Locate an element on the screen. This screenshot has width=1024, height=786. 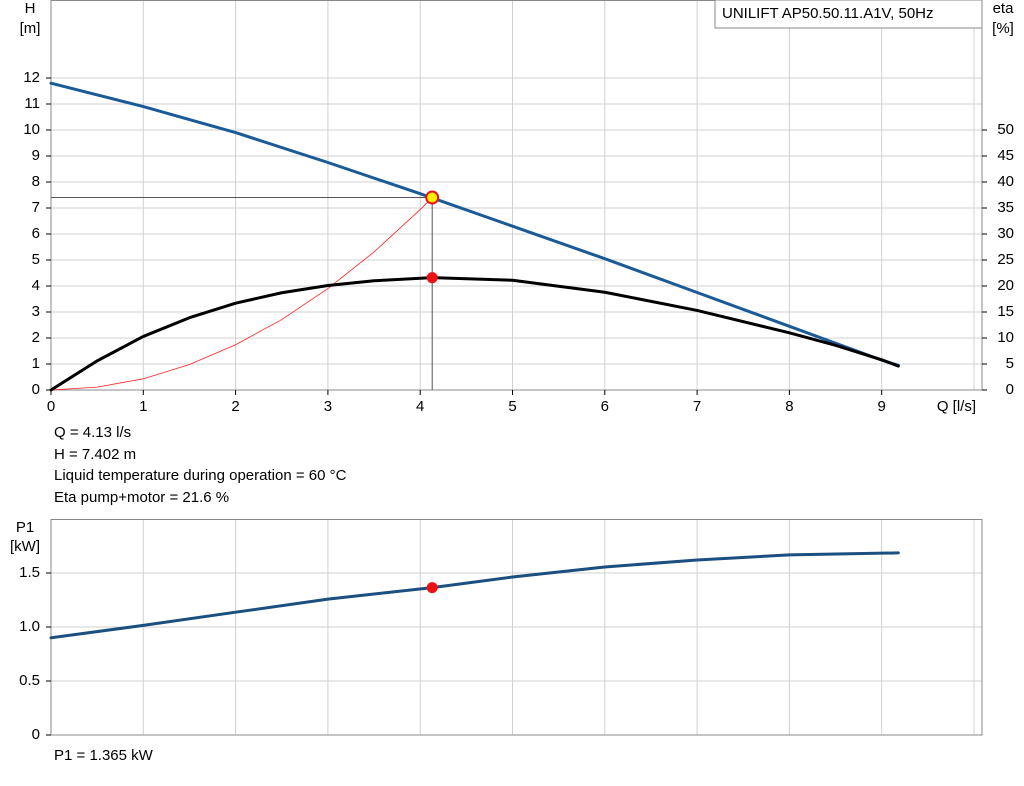
title-box is located at coordinates (848, 14).